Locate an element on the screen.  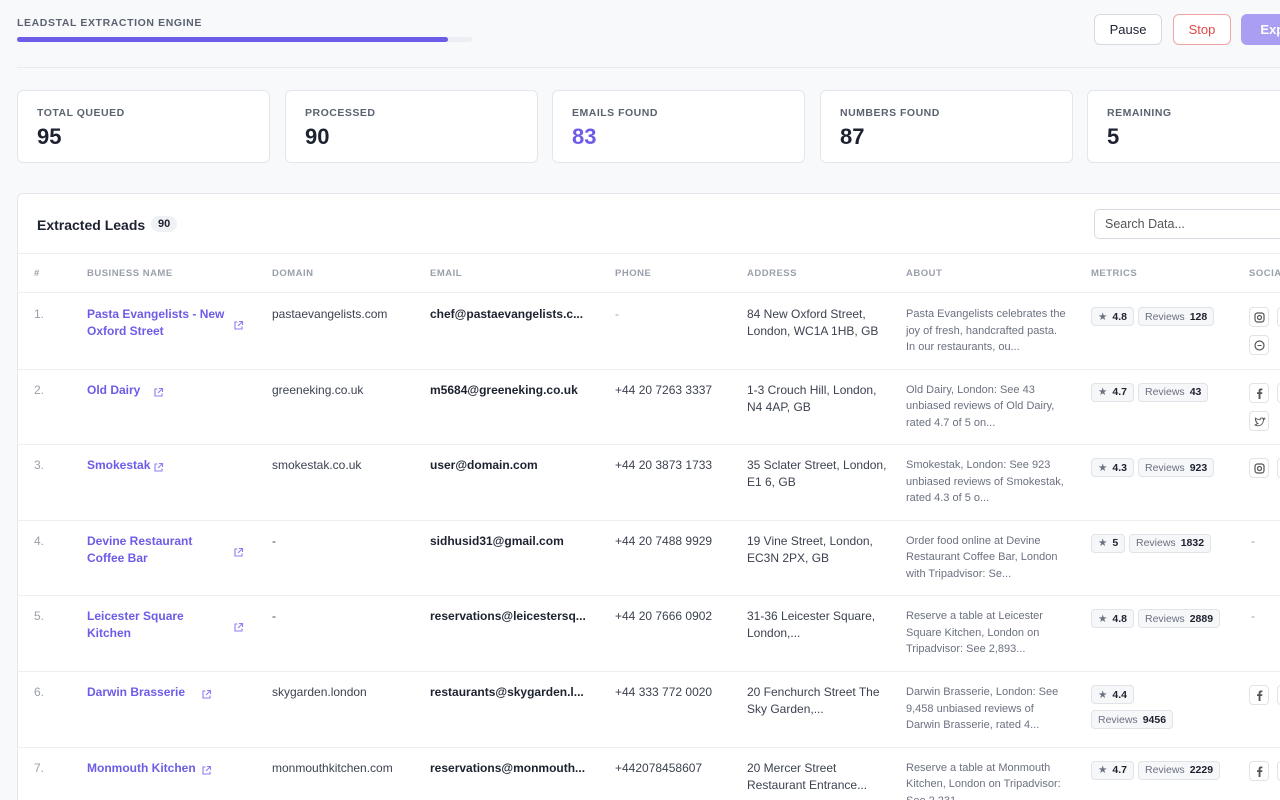
business-name: Devine Restaurant Coffee Bar is located at coordinates (140, 549).